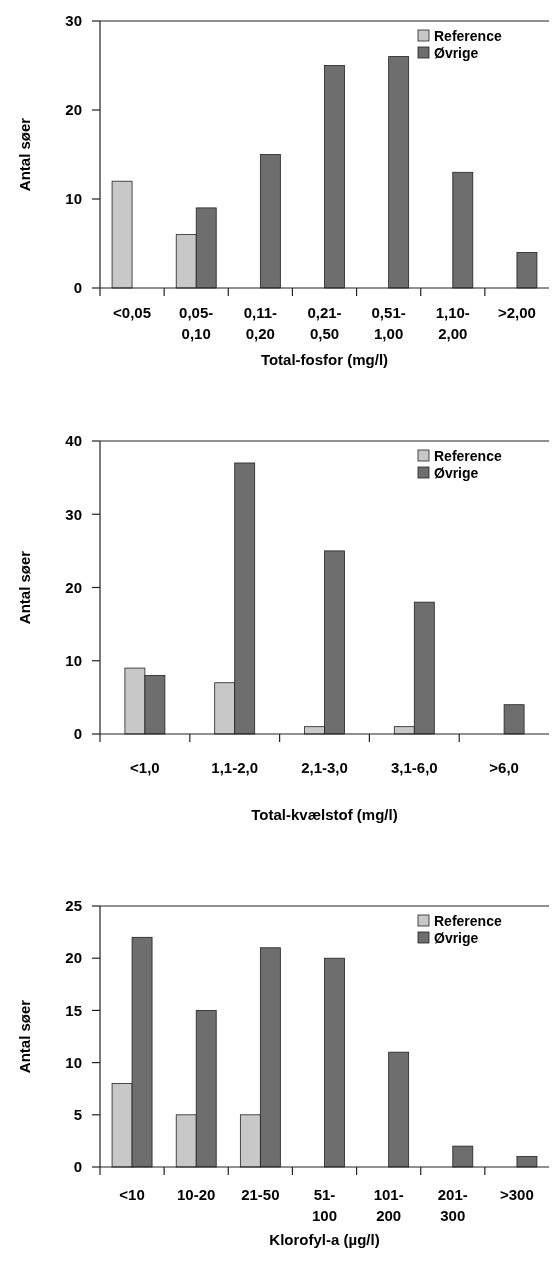  What do you see at coordinates (324, 359) in the screenshot?
I see `x-axis-title: Total-fosfor (mg/l)` at bounding box center [324, 359].